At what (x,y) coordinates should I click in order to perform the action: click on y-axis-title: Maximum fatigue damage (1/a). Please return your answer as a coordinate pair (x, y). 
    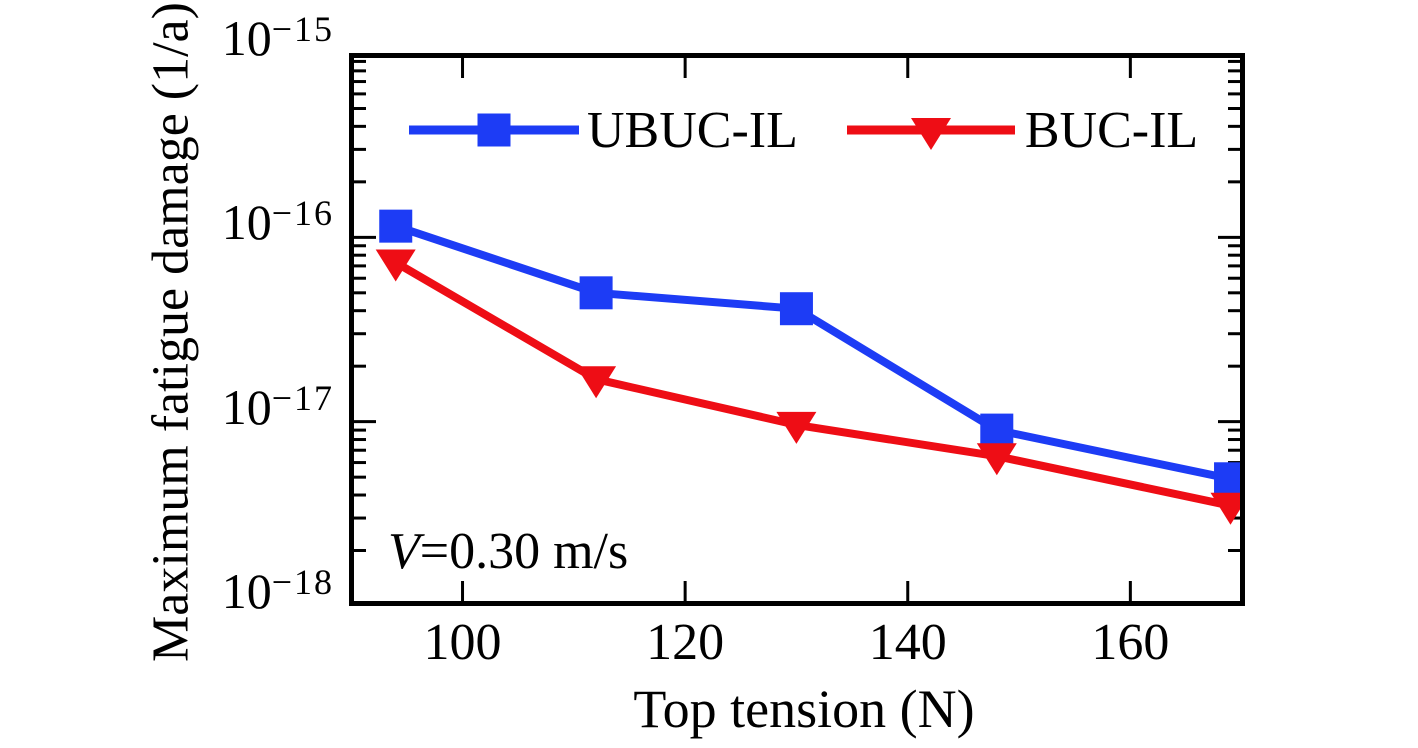
    Looking at the image, I should click on (171, 332).